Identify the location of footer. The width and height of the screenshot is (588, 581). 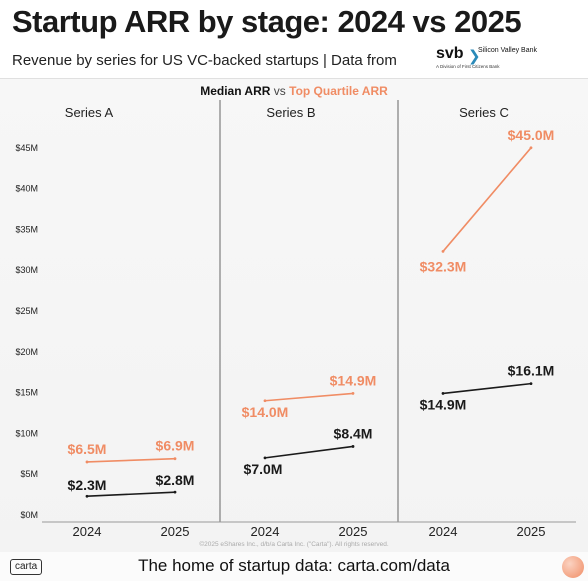
(294, 566).